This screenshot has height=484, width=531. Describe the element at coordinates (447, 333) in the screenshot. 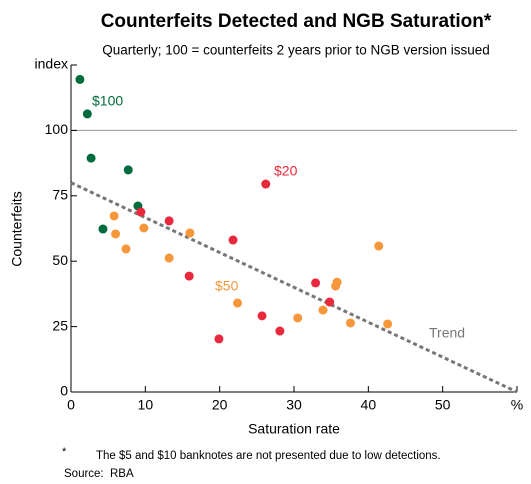

I see `trend-label: Trend` at that location.